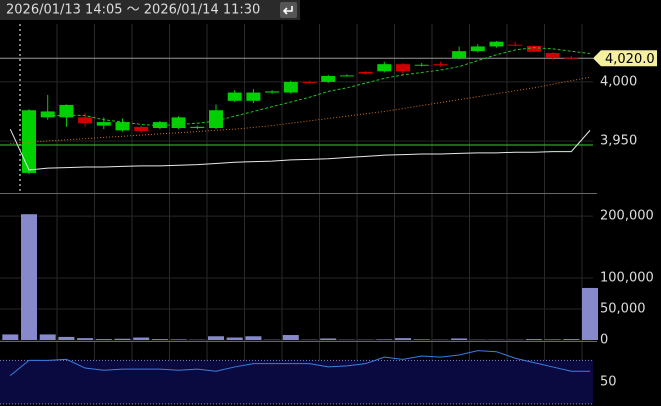 The height and width of the screenshot is (406, 661). Describe the element at coordinates (618, 141) in the screenshot. I see `y-tick-label: 3,950` at that location.